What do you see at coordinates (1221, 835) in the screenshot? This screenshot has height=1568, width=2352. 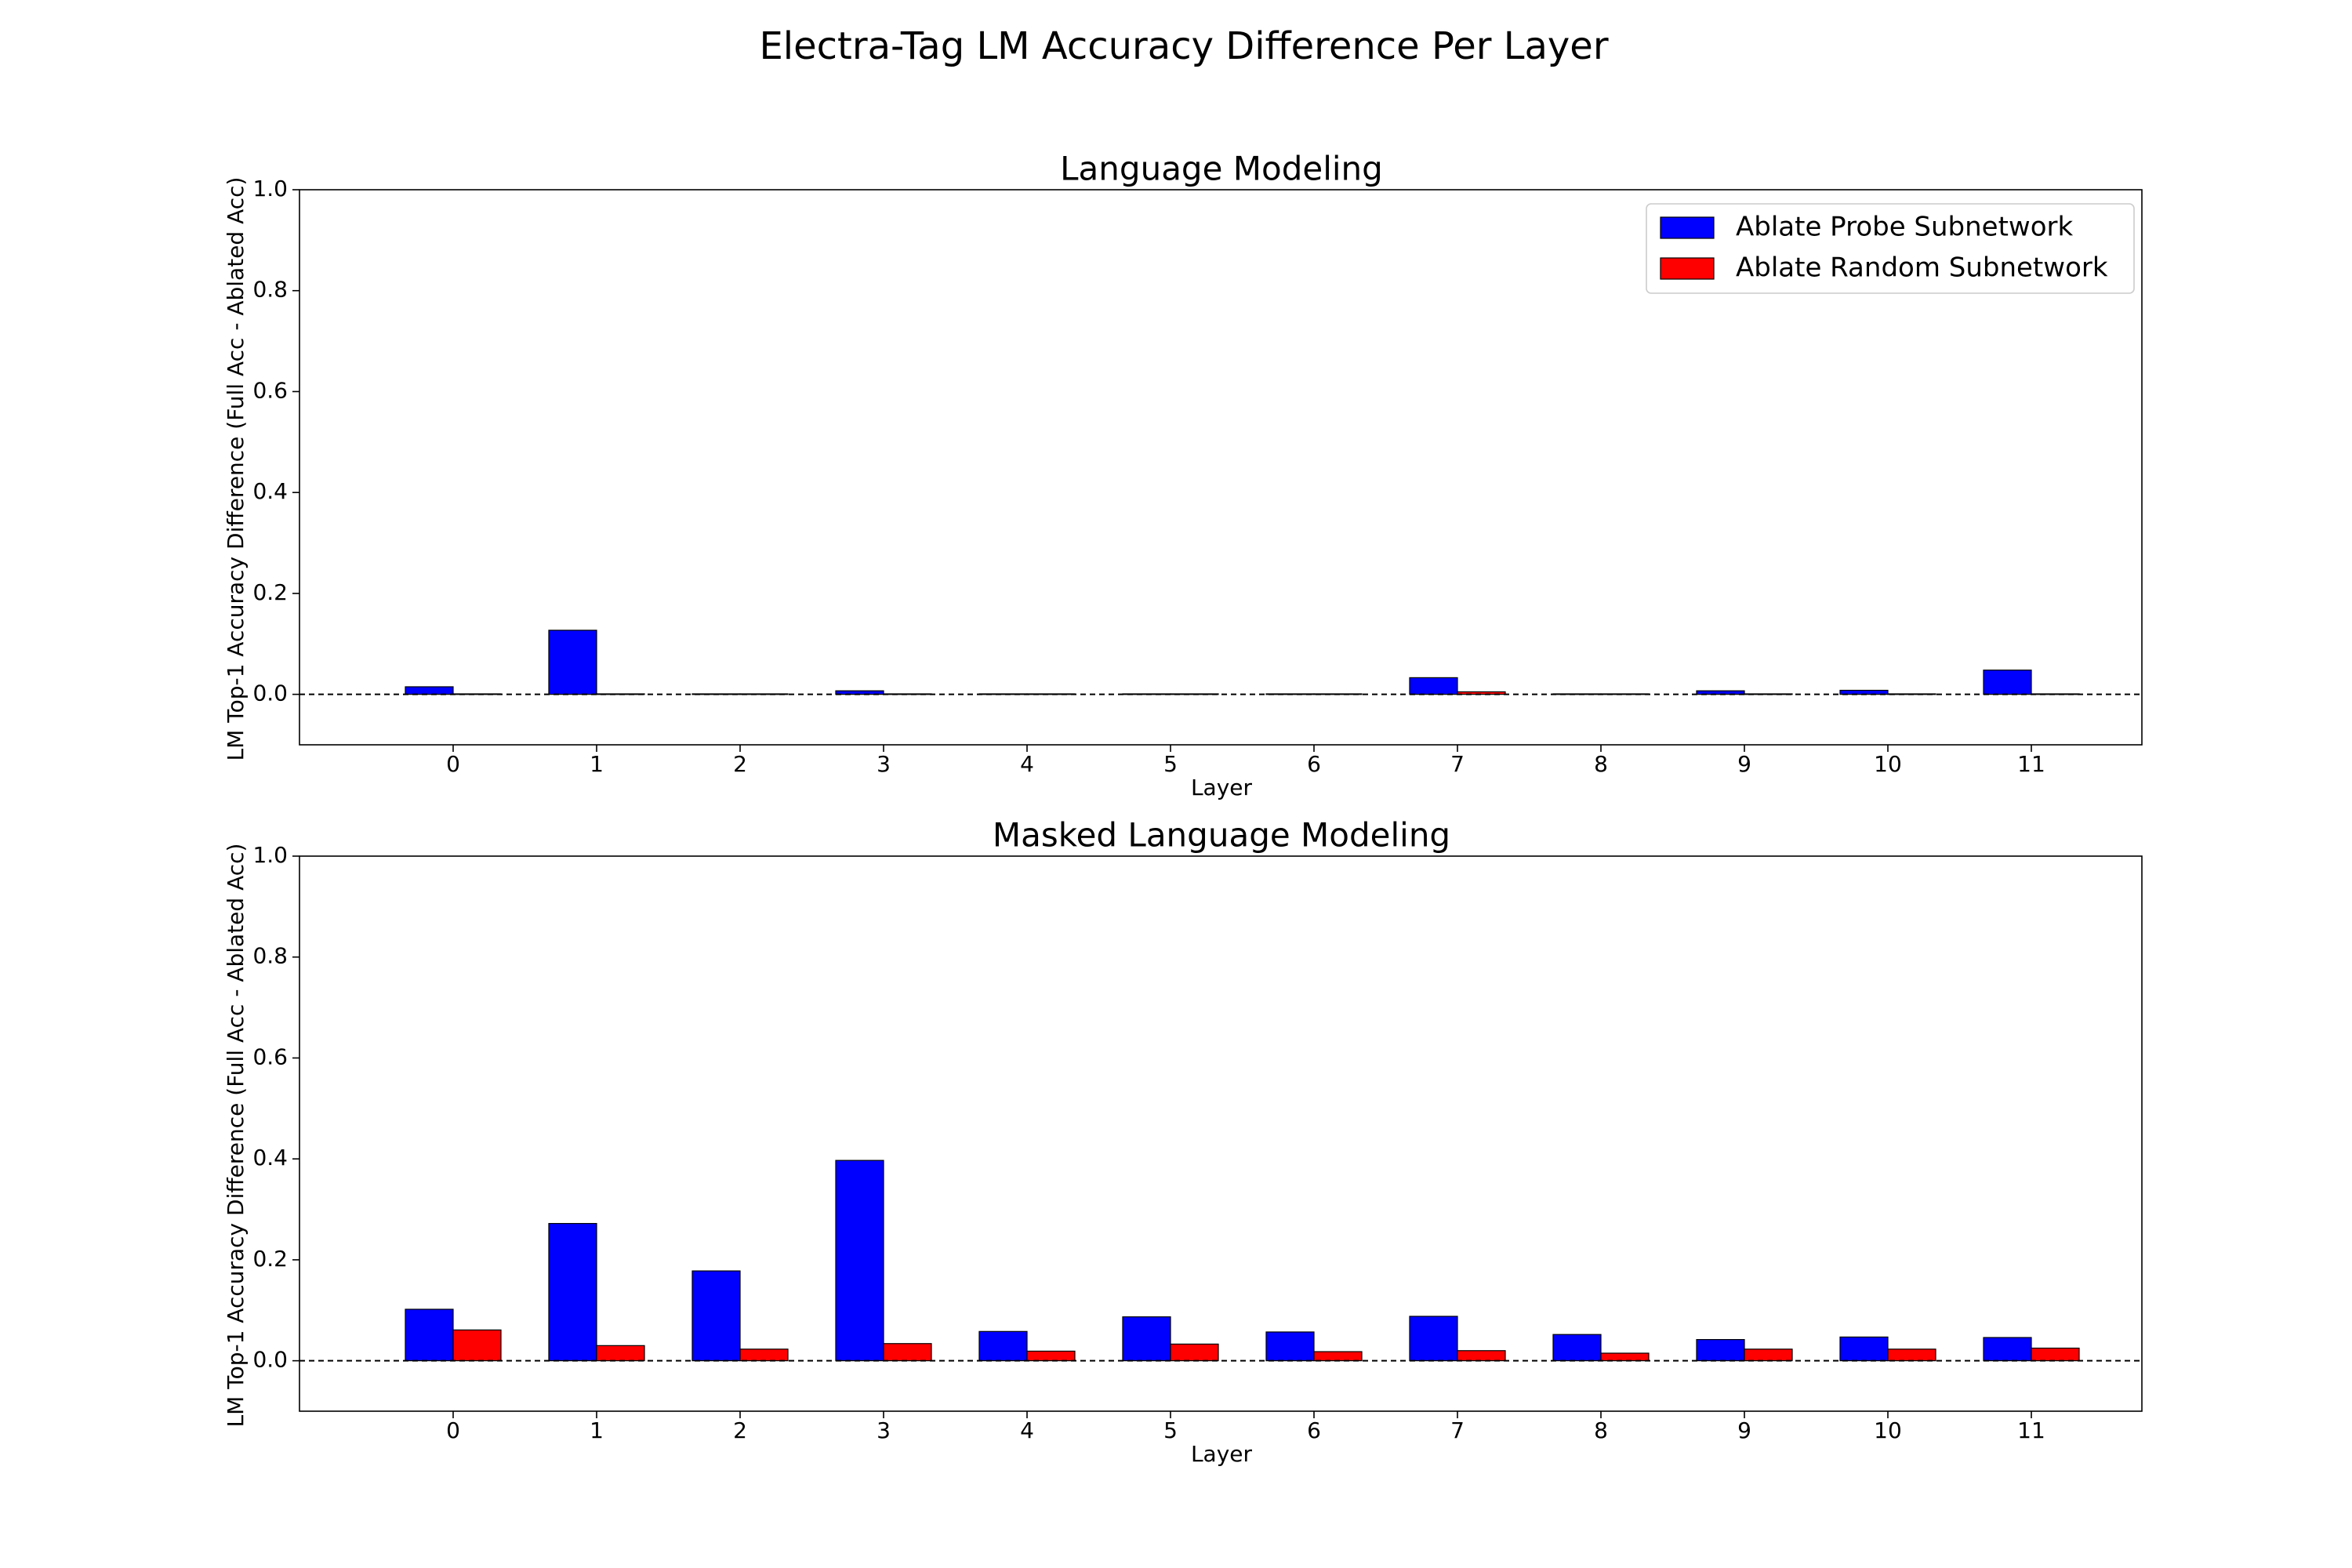 I see `subplot-title: Masked Language Modeling` at bounding box center [1221, 835].